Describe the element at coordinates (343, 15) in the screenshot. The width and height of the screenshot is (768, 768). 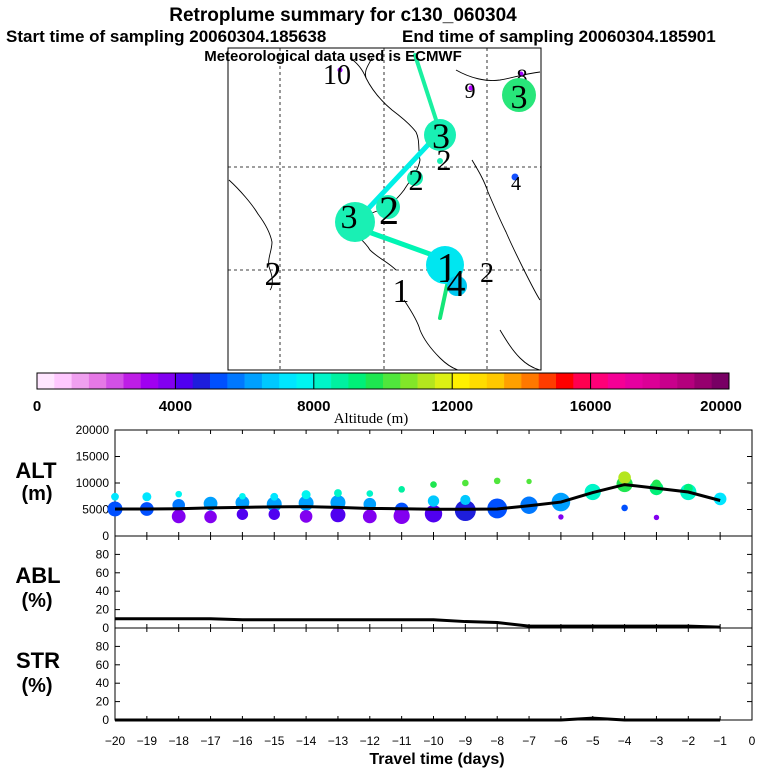
I see `figure-title: Retroplume summary for c130_060304` at that location.